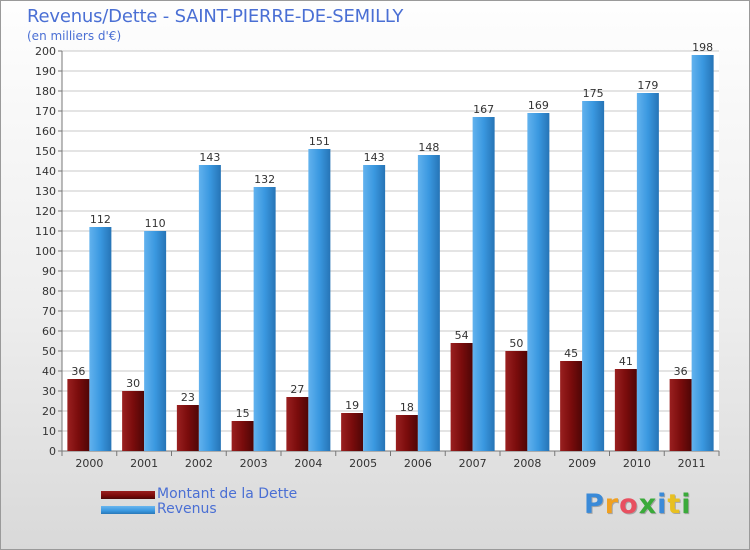 This screenshot has width=750, height=550. I want to click on y-tick-label: 130, so click(45, 191).